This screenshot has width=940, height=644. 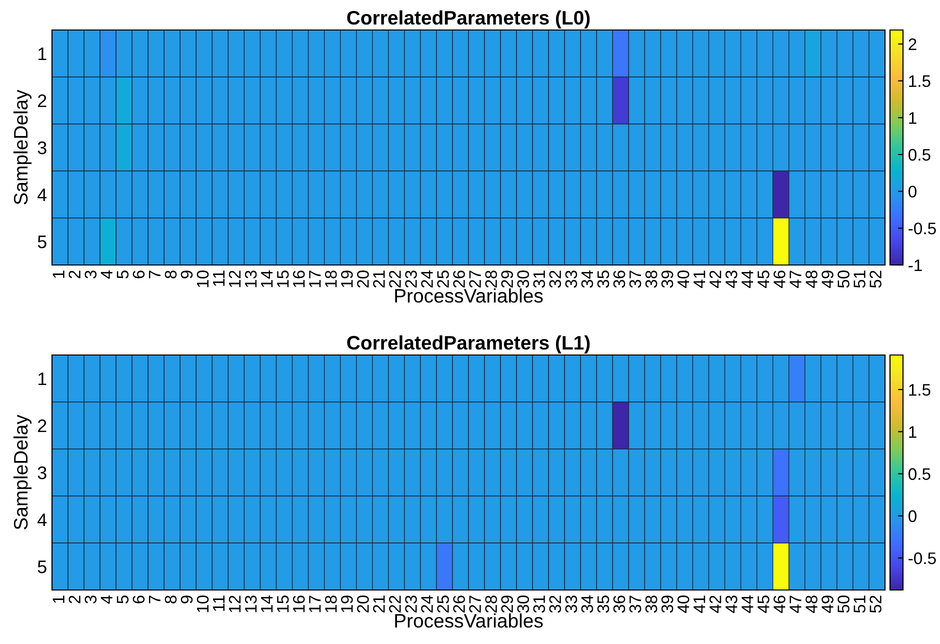 I want to click on x-tick-label: 48, so click(x=812, y=279).